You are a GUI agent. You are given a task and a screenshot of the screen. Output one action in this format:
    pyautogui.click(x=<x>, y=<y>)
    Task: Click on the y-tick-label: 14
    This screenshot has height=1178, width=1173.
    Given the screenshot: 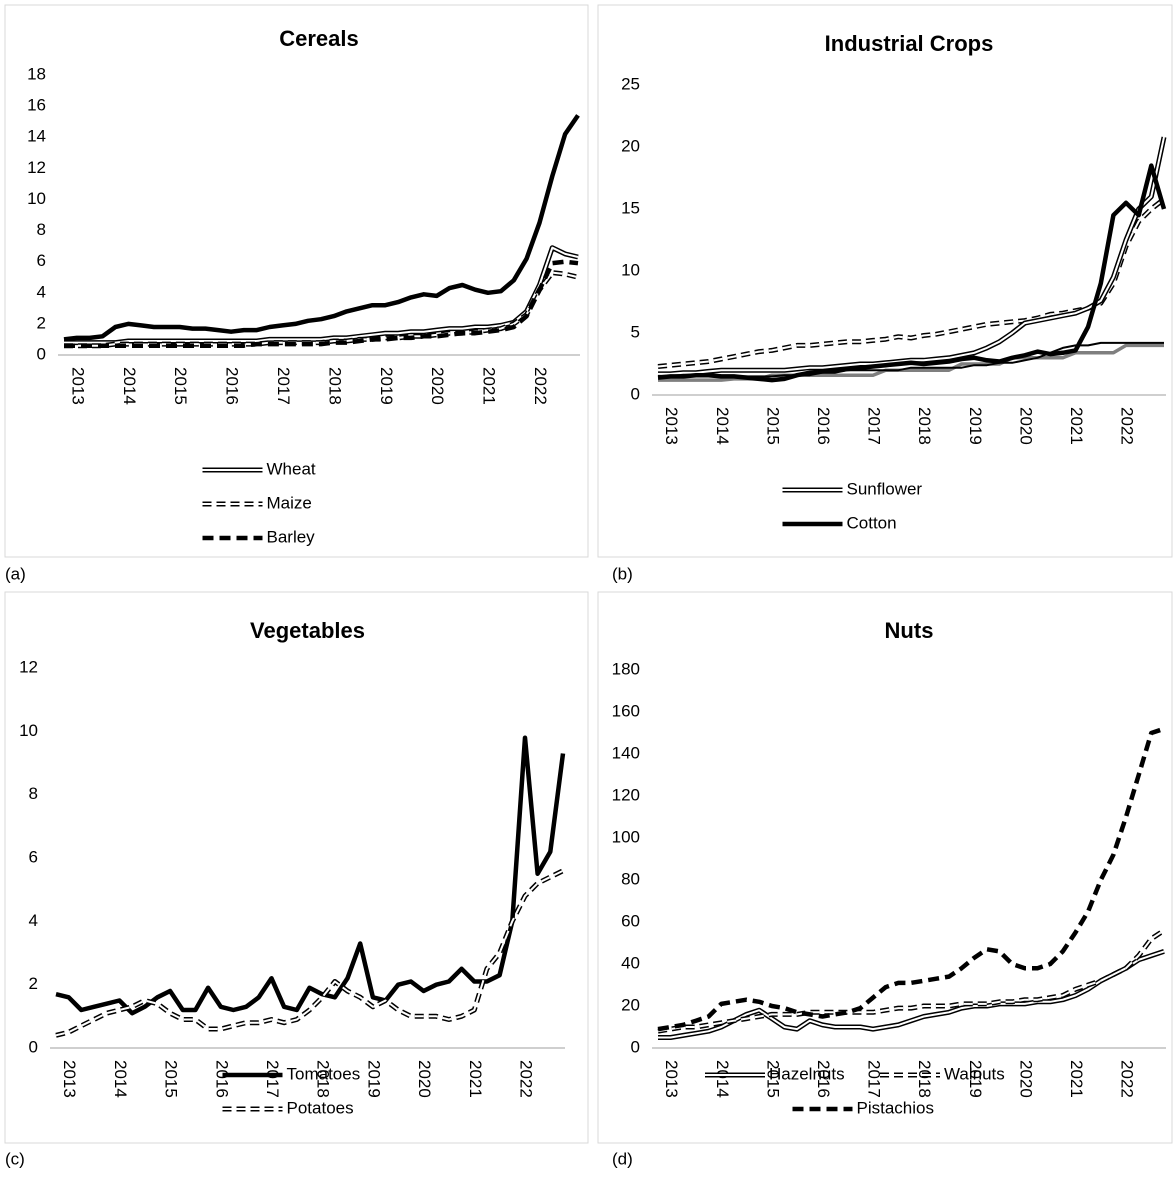 What is the action you would take?
    pyautogui.click(x=36, y=136)
    